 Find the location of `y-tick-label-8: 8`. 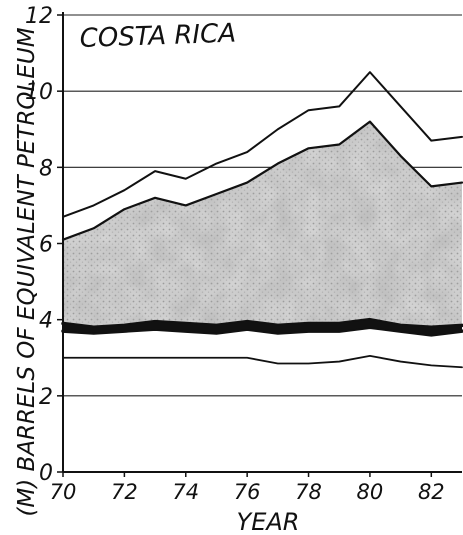

y-tick-label-8: 8 is located at coordinates (46, 168).